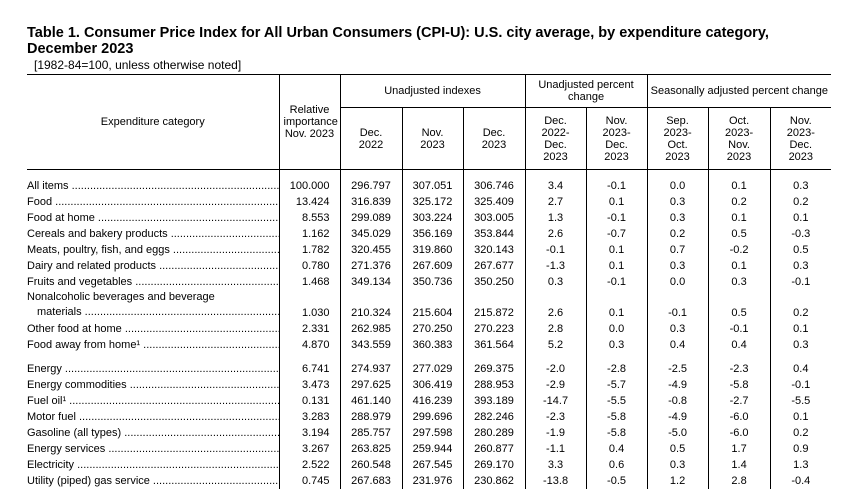 The image size is (848, 489). I want to click on cell: 285.757, so click(370, 433).